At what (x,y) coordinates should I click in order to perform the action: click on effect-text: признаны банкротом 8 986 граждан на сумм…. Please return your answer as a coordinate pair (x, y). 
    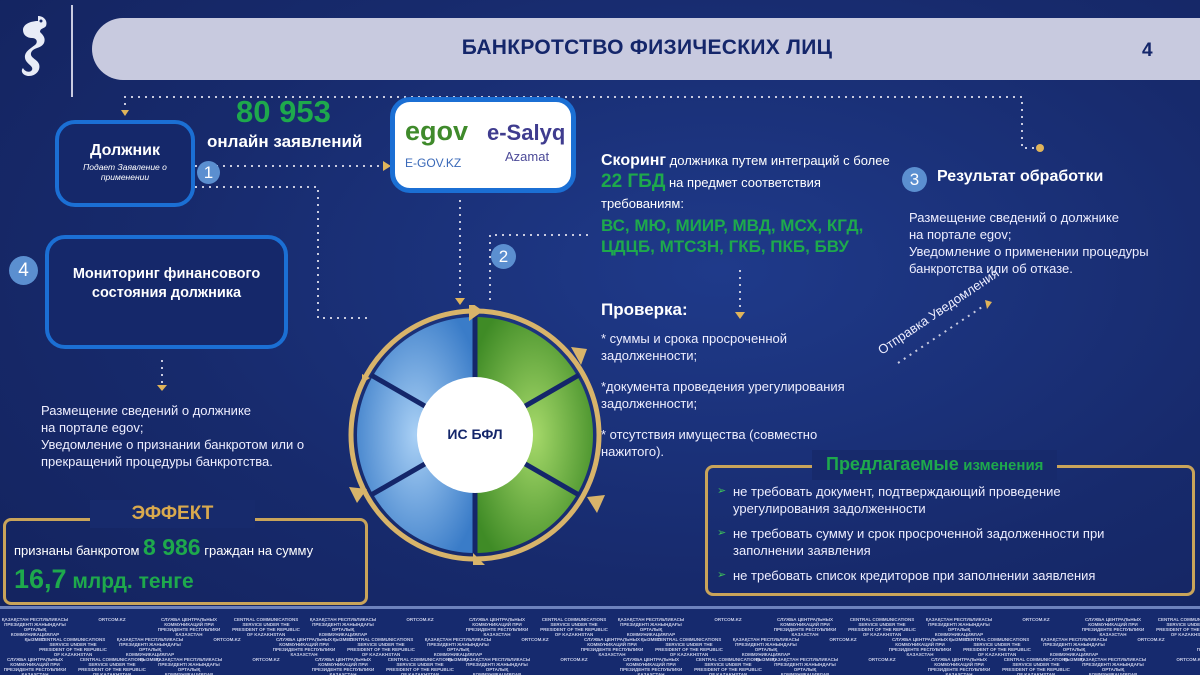
    Looking at the image, I should click on (163, 547).